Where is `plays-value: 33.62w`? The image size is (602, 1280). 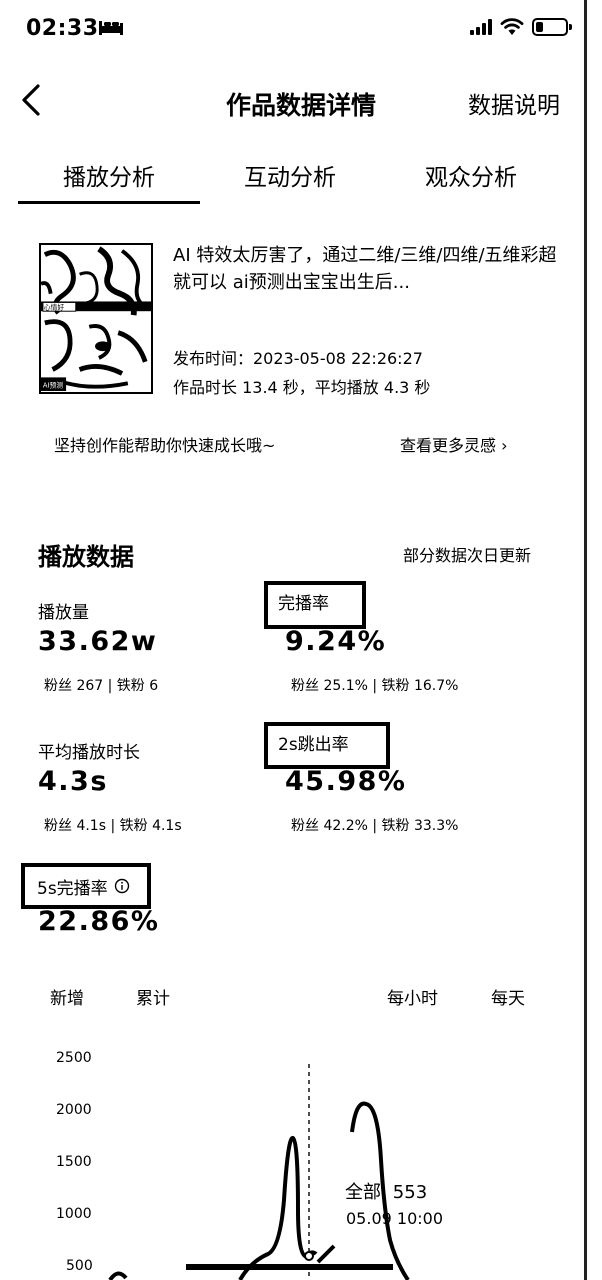
plays-value: 33.62w is located at coordinates (98, 641).